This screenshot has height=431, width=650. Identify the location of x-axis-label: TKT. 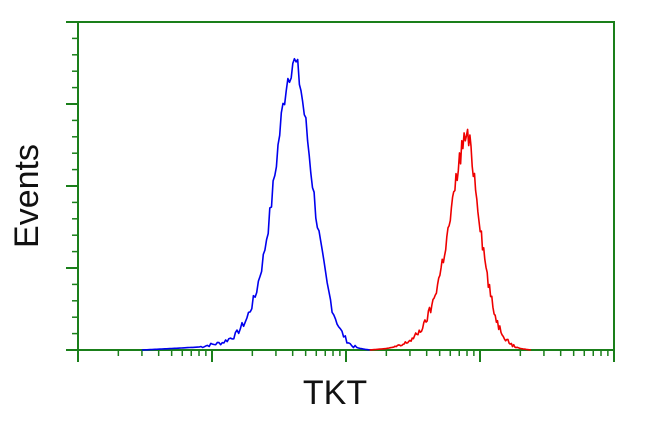
(335, 393).